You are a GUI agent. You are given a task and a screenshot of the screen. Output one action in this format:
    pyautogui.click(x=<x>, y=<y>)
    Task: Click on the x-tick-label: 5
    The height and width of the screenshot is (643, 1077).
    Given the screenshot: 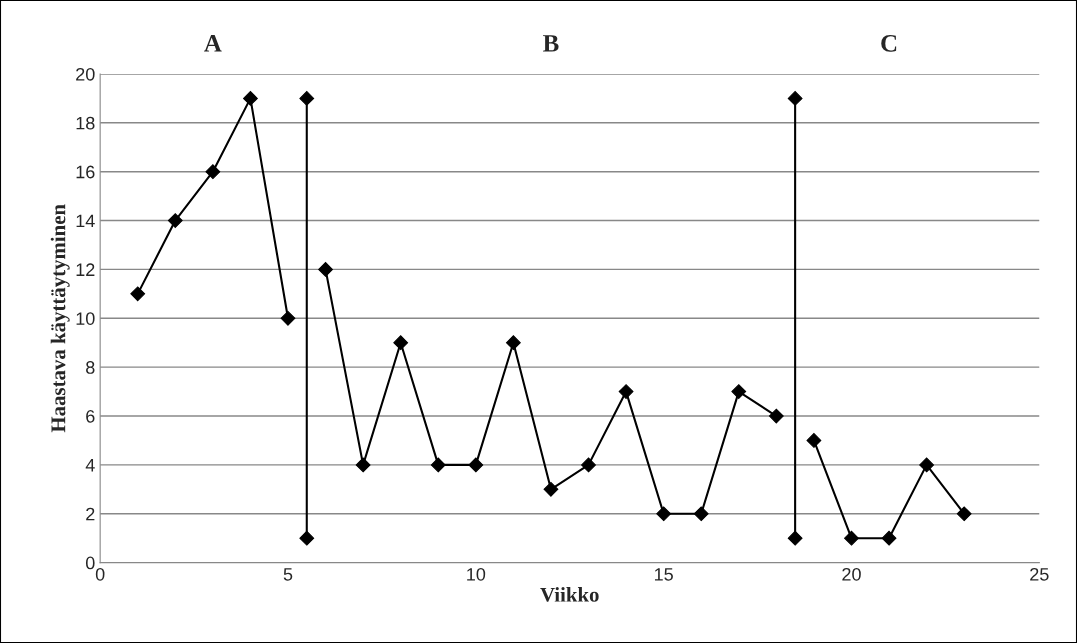 What is the action you would take?
    pyautogui.click(x=288, y=574)
    